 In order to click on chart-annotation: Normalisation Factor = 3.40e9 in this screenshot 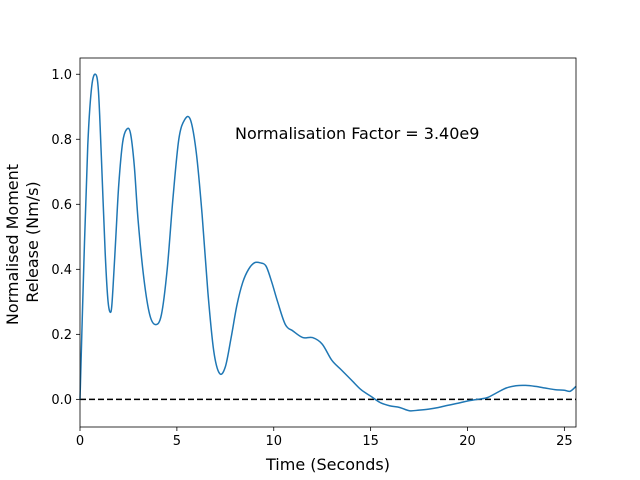, I will do `click(357, 133)`.